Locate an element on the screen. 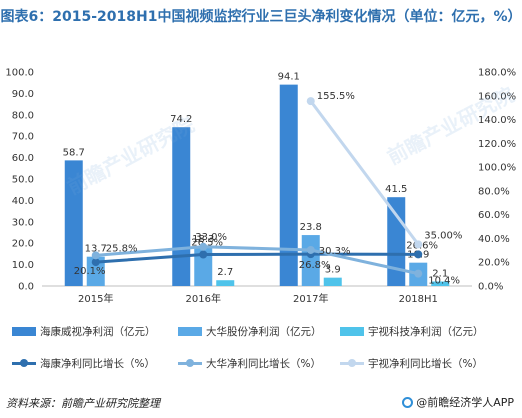  y-left-tick-label: 20.0 is located at coordinates (23, 244).